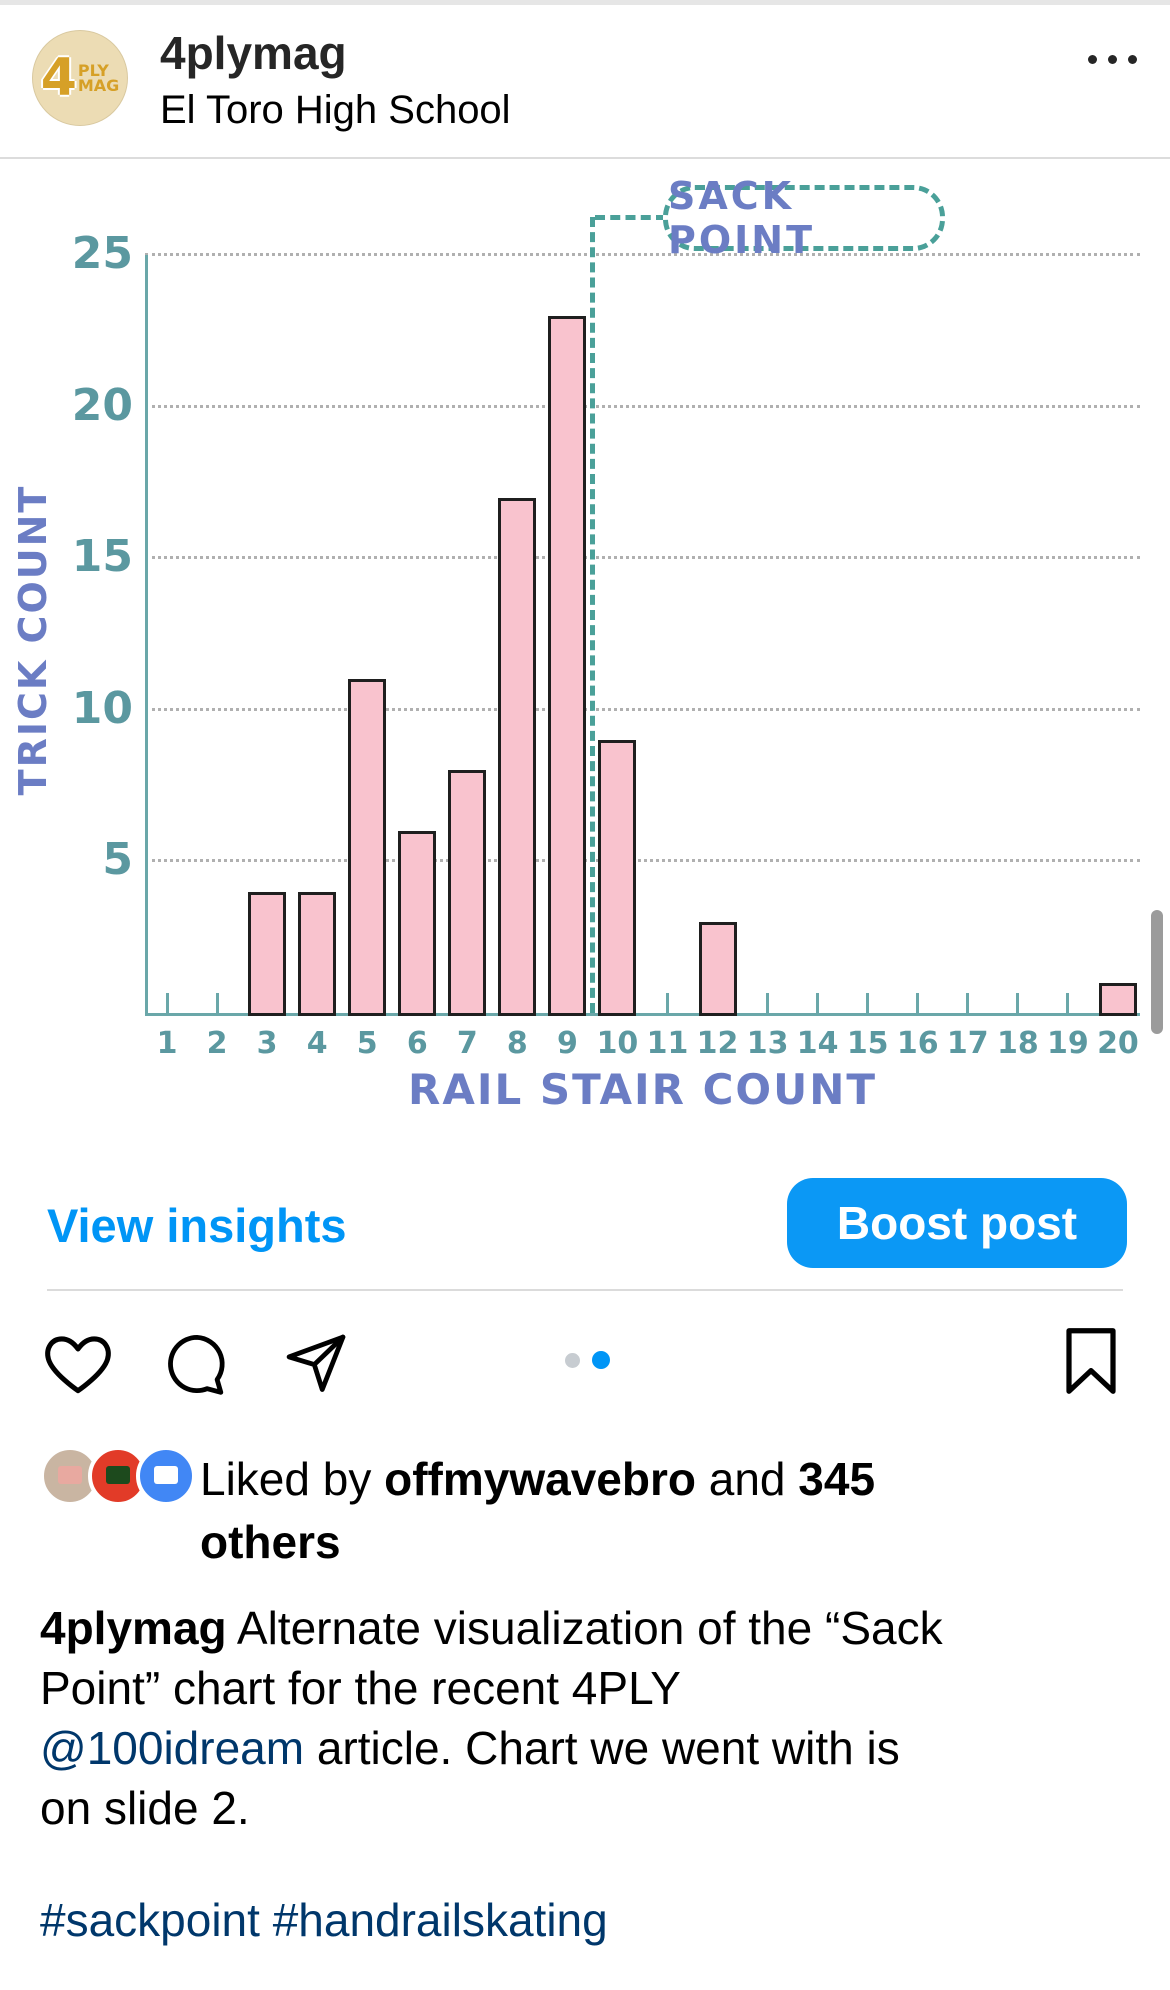 The image size is (1170, 1990). What do you see at coordinates (270, 1542) in the screenshot?
I see `text-segment: others` at bounding box center [270, 1542].